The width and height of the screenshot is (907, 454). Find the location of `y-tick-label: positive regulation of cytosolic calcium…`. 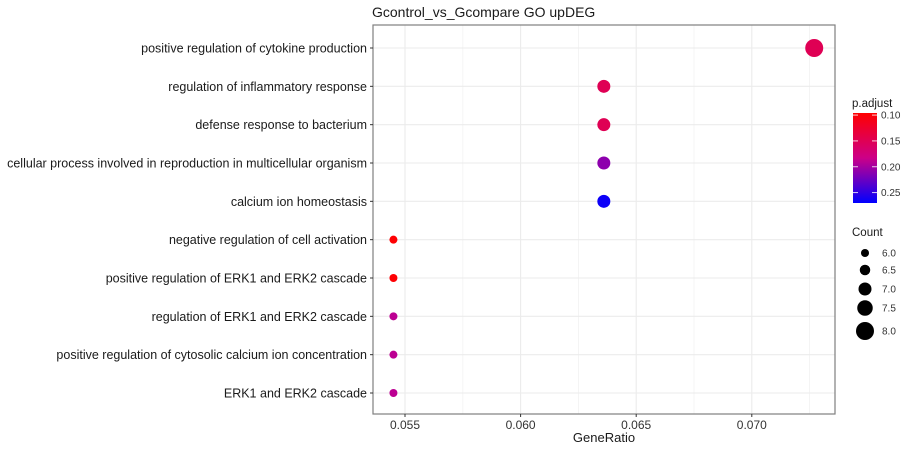

y-tick-label: positive regulation of cytosolic calcium… is located at coordinates (211, 355).